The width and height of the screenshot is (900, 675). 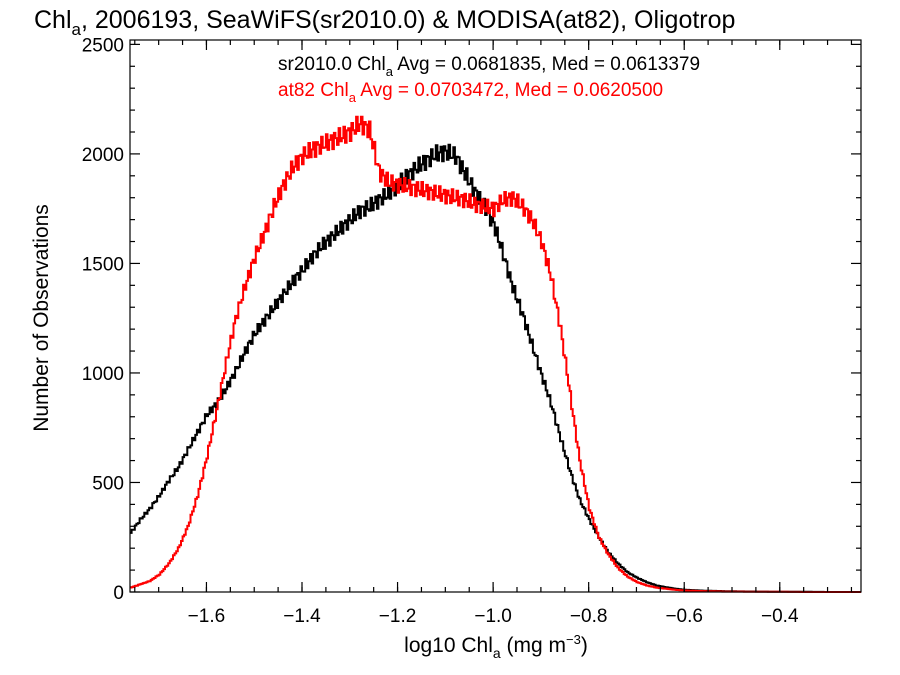 What do you see at coordinates (103, 264) in the screenshot?
I see `y-tick-label: 1500` at bounding box center [103, 264].